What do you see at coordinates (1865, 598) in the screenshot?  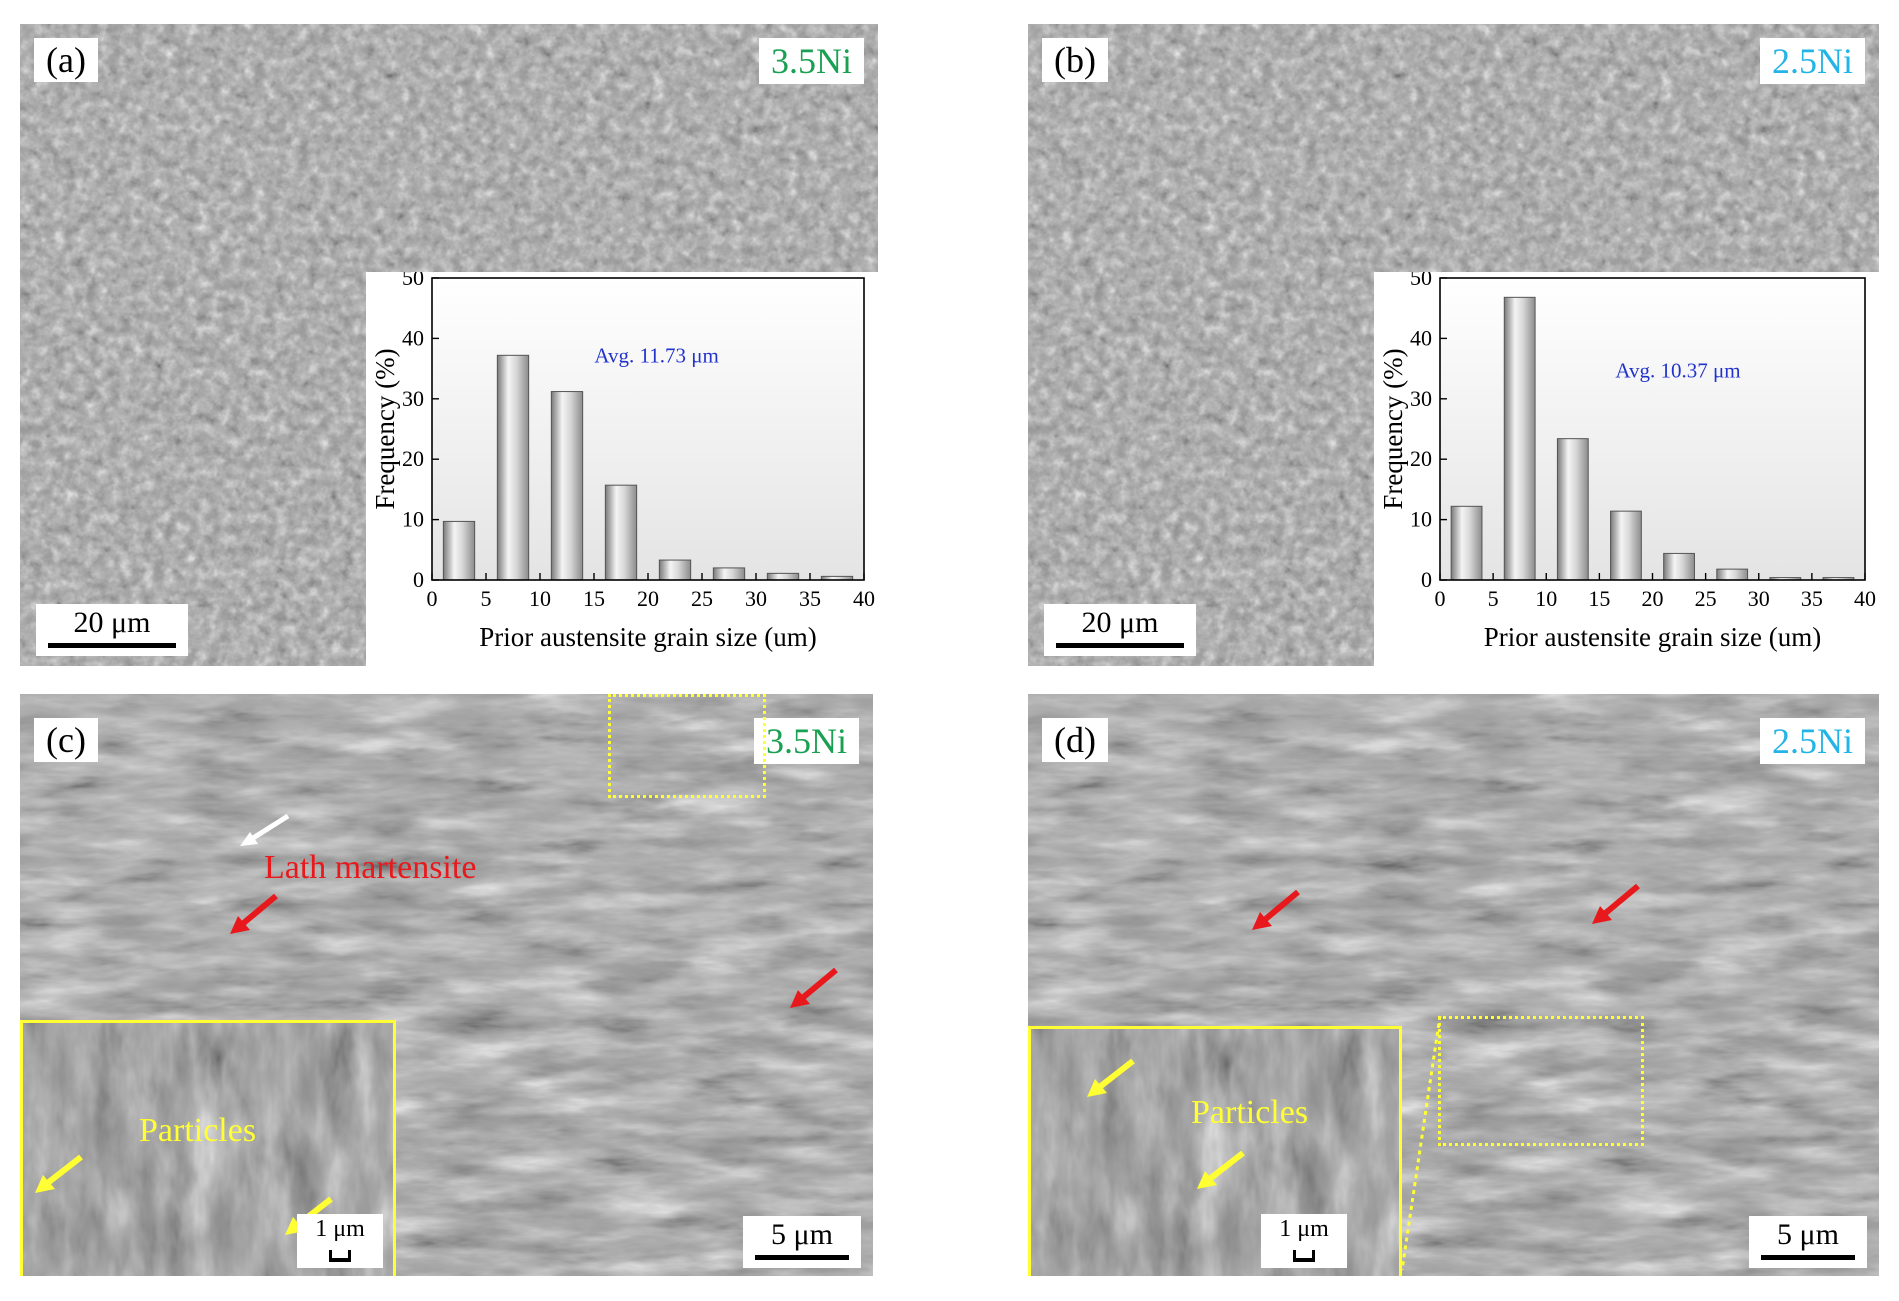 I see `x-tick-label-b-8: 40` at bounding box center [1865, 598].